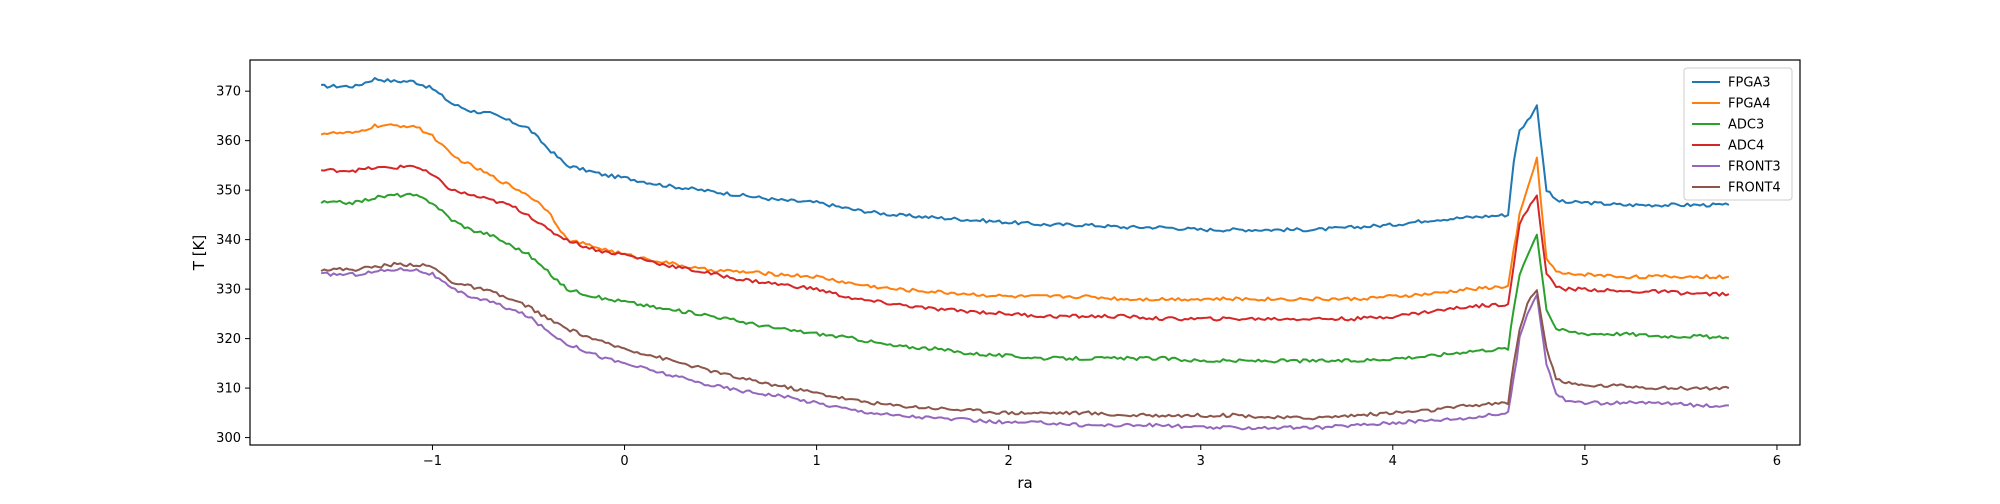 This screenshot has width=2000, height=504. What do you see at coordinates (228, 389) in the screenshot?
I see `y-tick-label: 310` at bounding box center [228, 389].